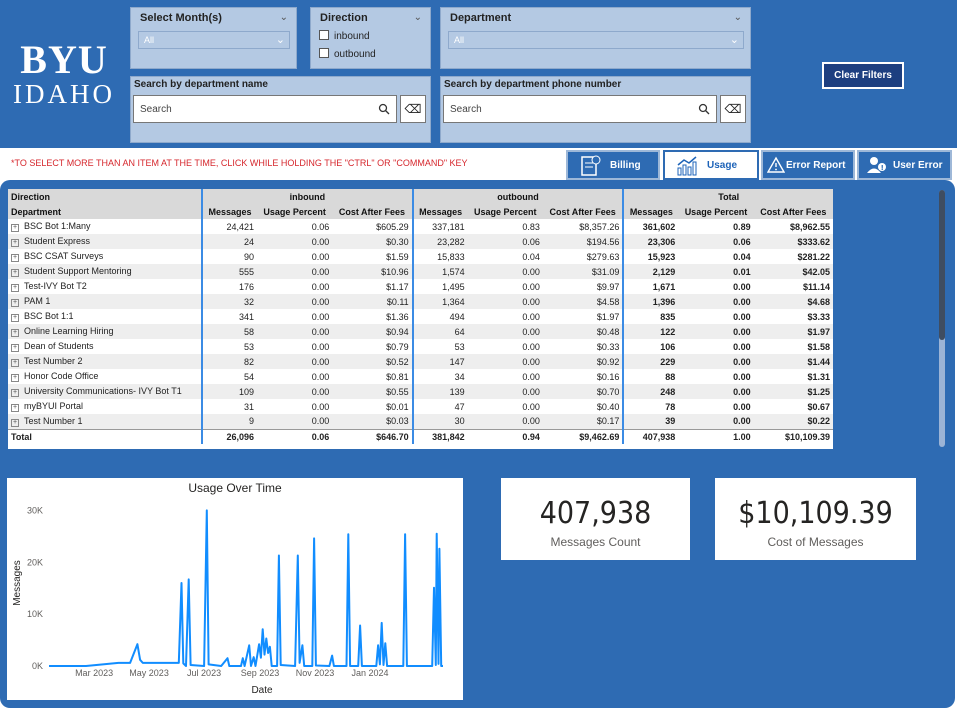 Image resolution: width=957 pixels, height=713 pixels. Describe the element at coordinates (294, 436) in the screenshot. I see `matrix-cell: 0.06` at that location.